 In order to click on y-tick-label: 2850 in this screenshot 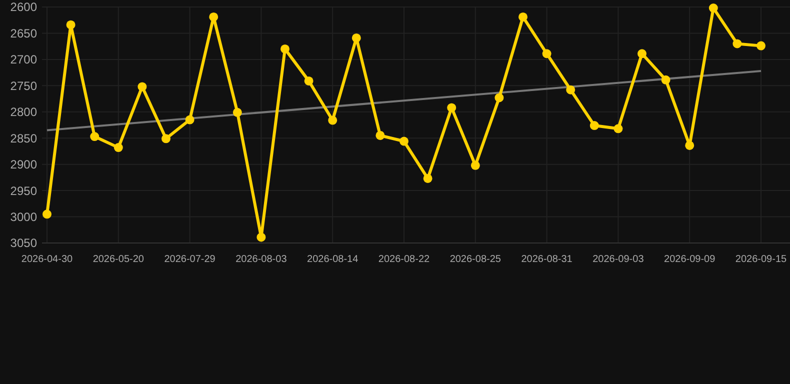, I will do `click(24, 138)`.